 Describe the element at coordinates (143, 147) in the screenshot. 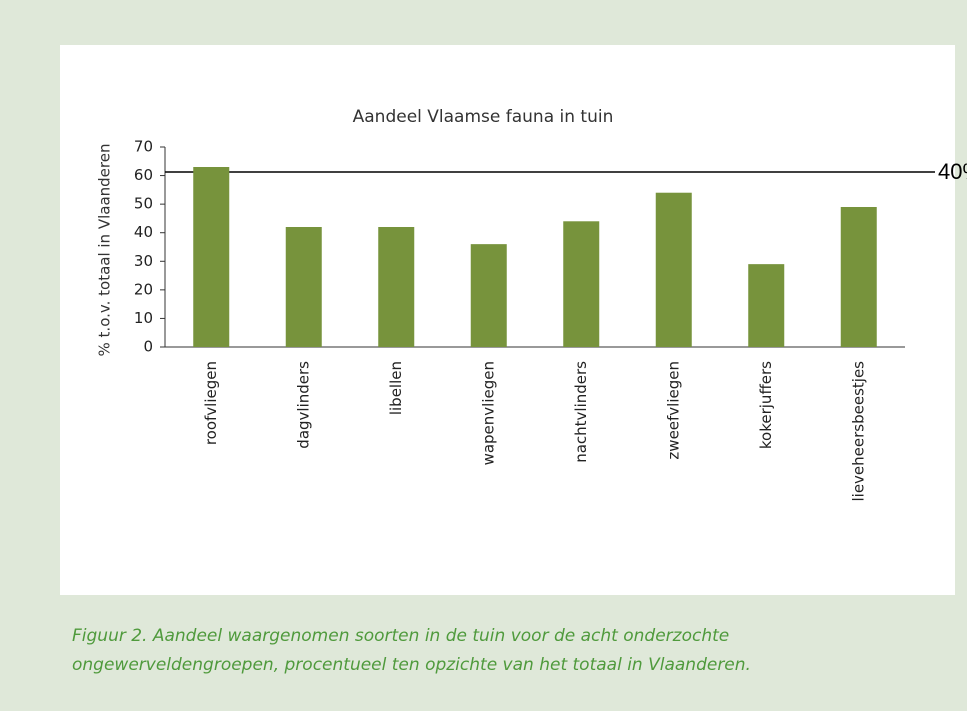

I see `y-tick-label: 70` at that location.